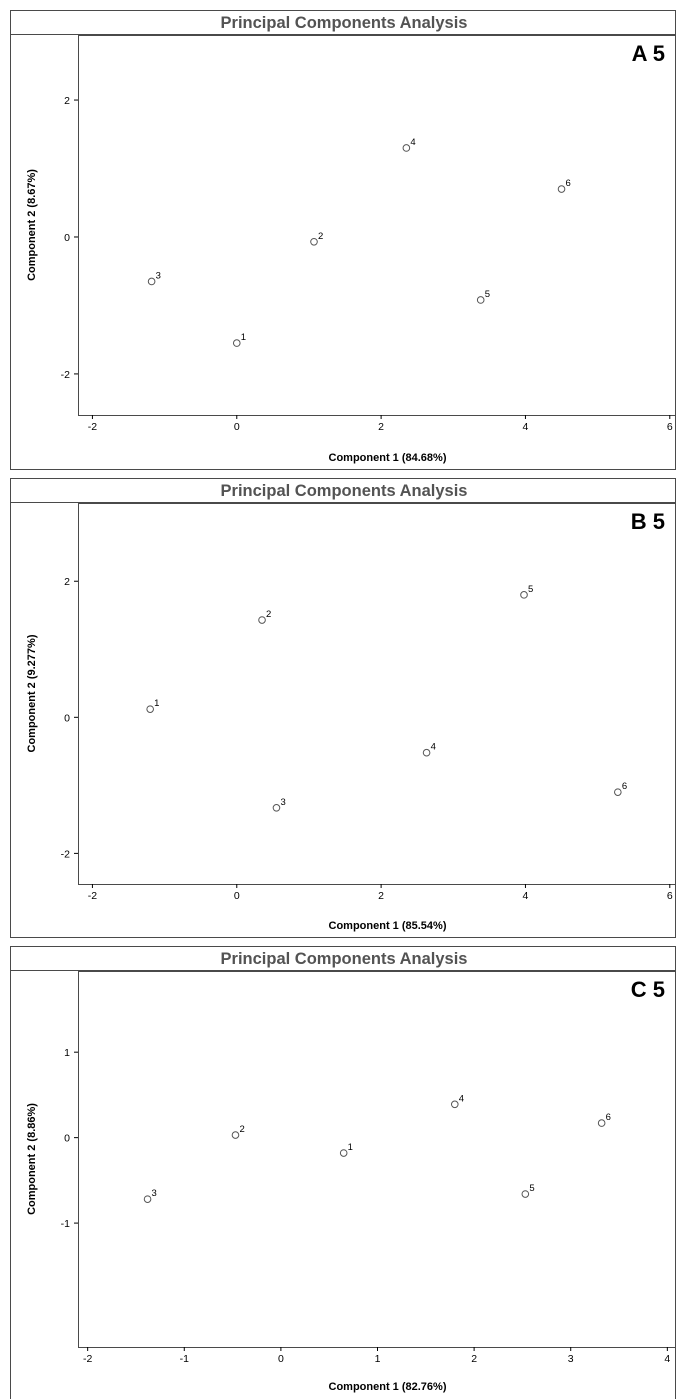  I want to click on y-tick-label-b: 2, so click(67, 582).